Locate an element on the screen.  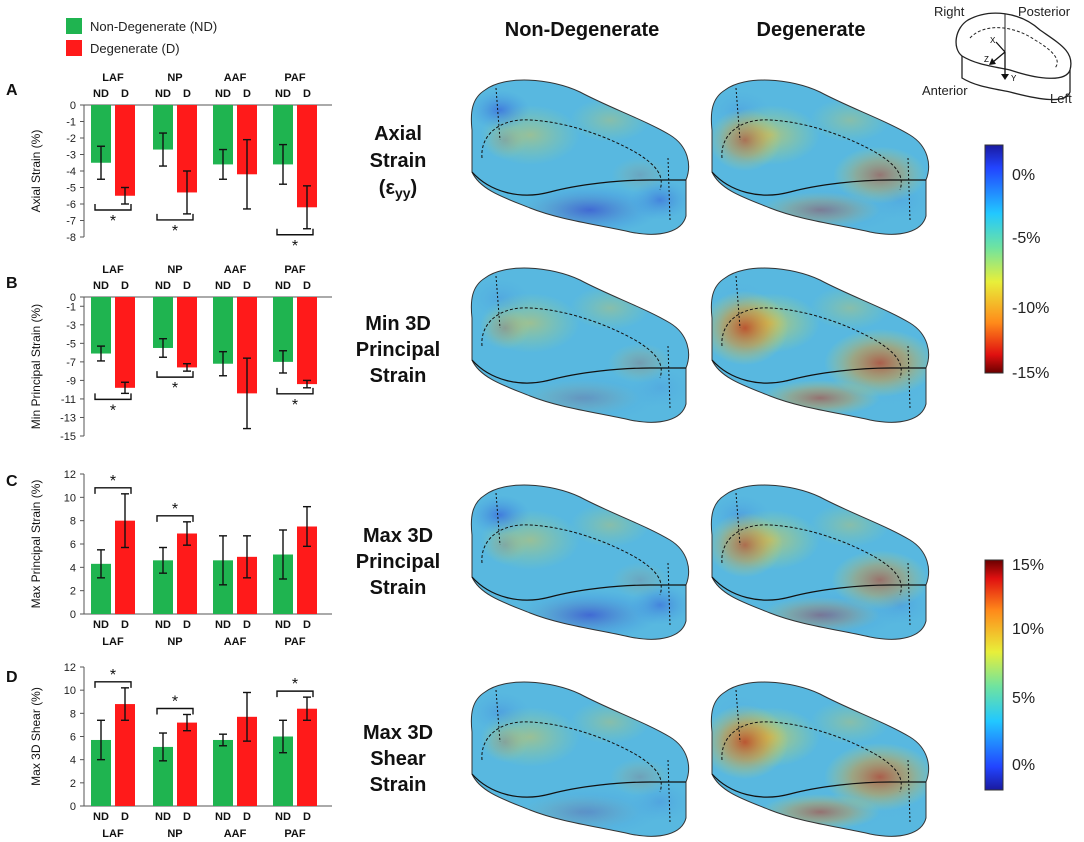
orientation-z-axis is located at coordinates (999, 57).